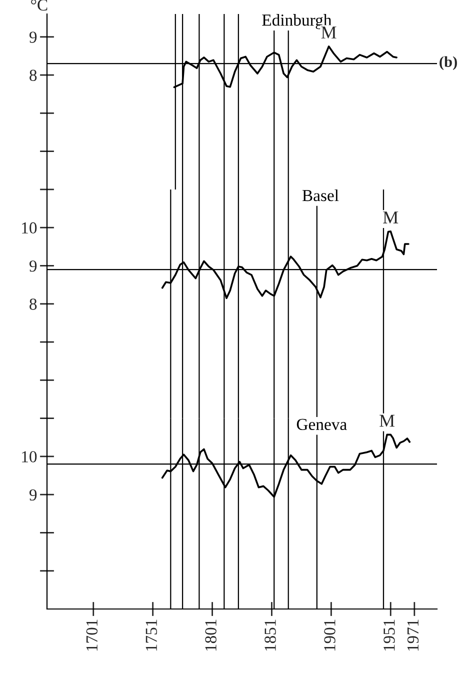 Image resolution: width=462 pixels, height=674 pixels. Describe the element at coordinates (330, 635) in the screenshot. I see `x-tick-label: 1901` at that location.